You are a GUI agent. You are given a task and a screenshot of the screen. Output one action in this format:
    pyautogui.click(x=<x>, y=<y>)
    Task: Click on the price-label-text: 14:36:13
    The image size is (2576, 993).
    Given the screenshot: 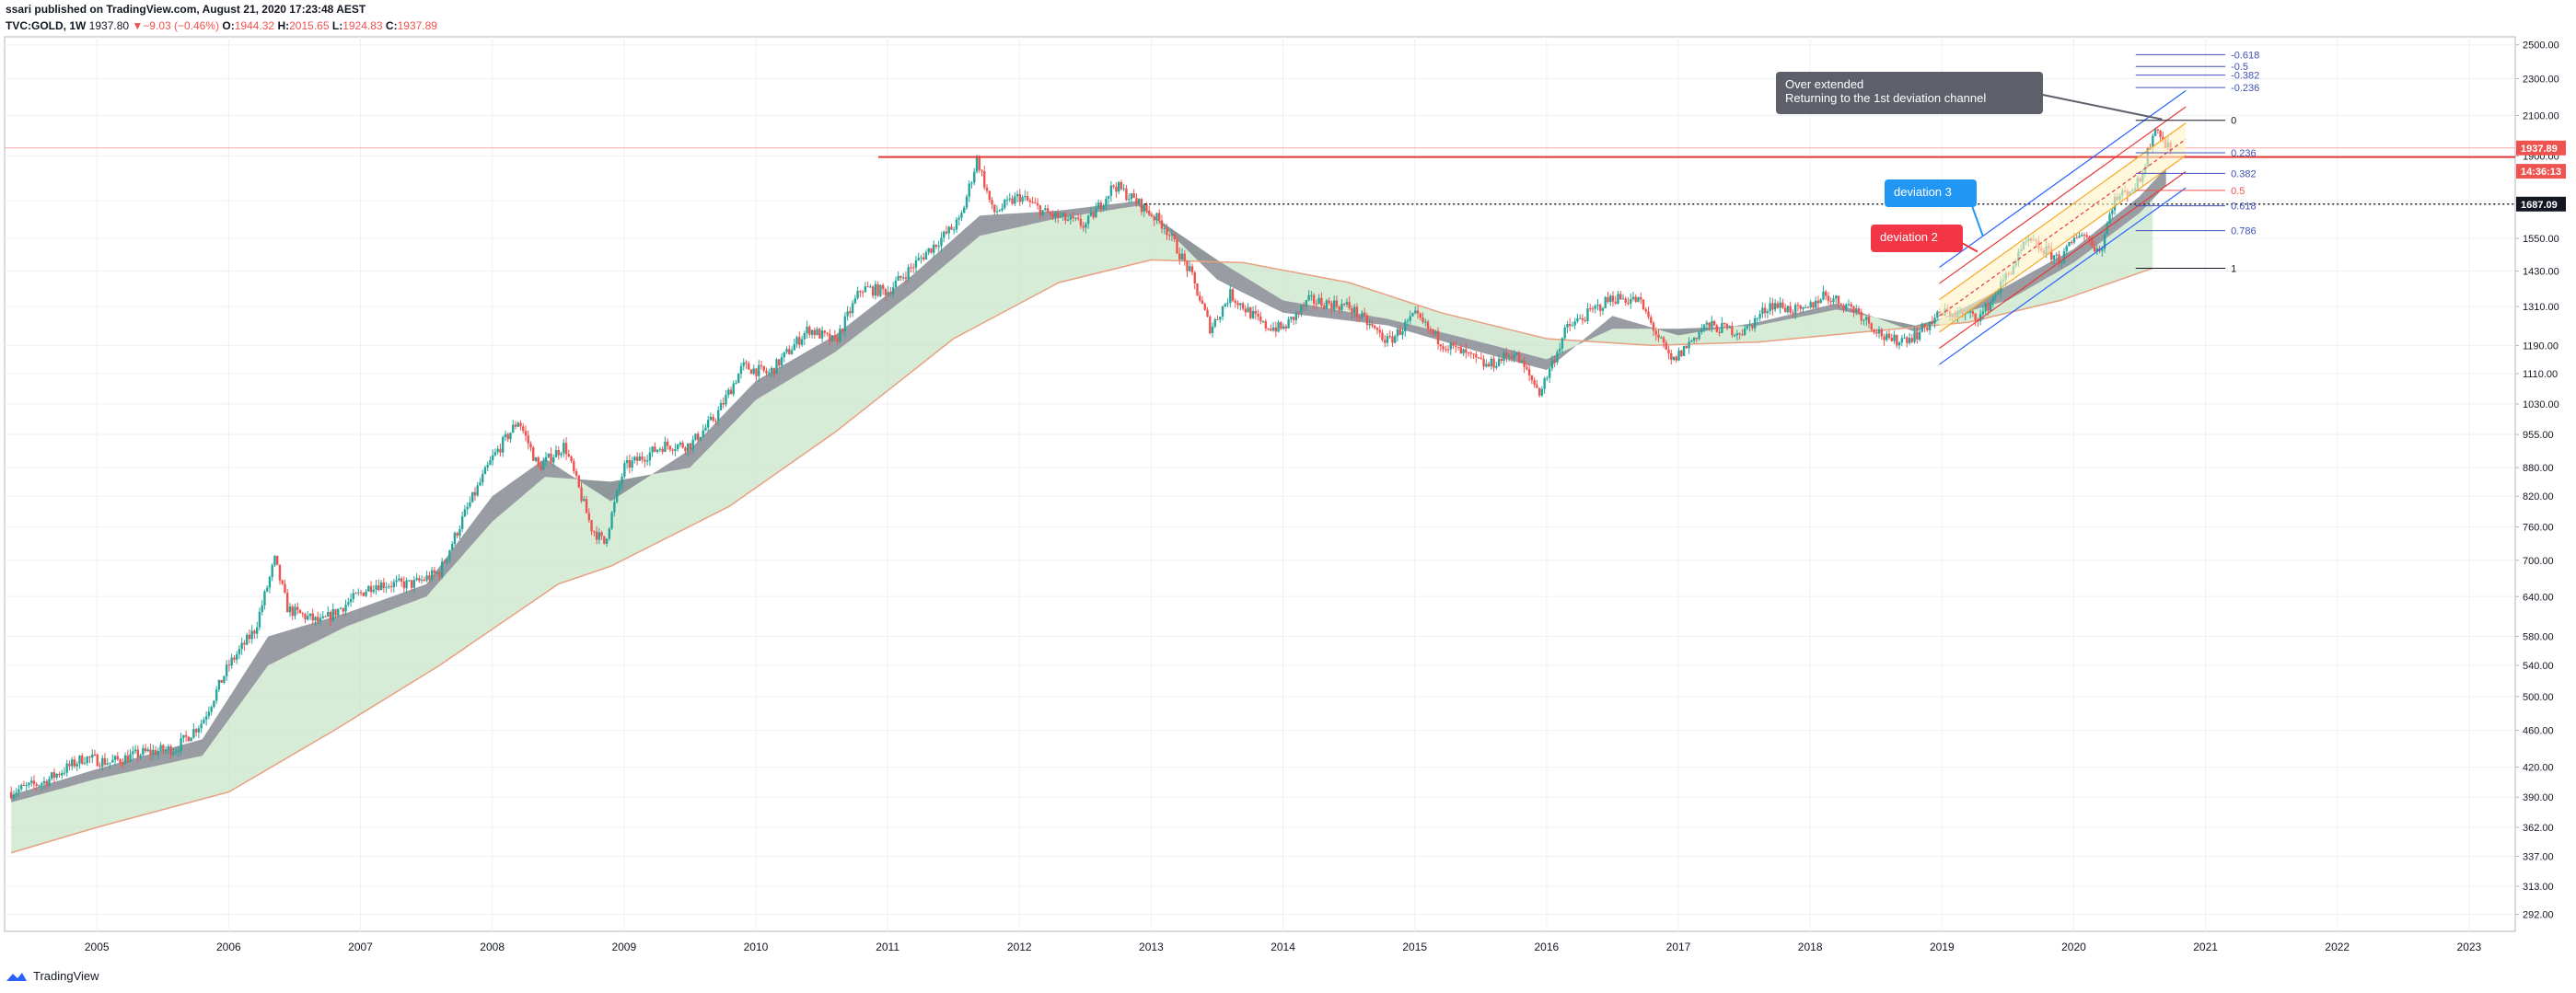 What is the action you would take?
    pyautogui.click(x=2541, y=172)
    